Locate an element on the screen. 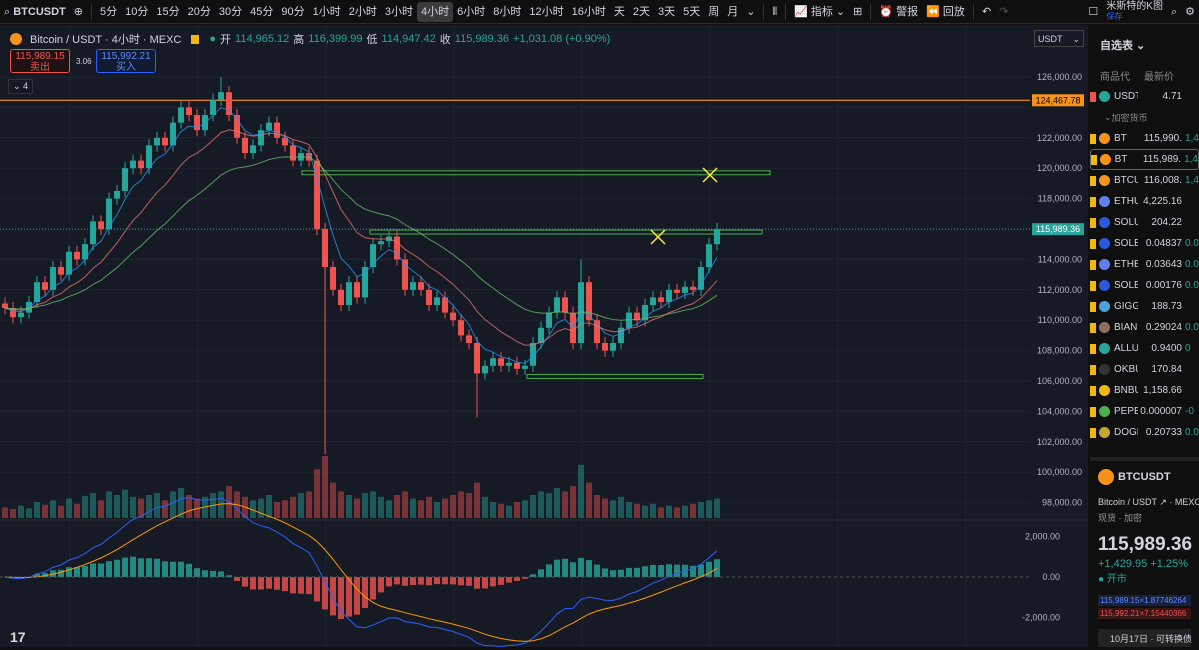  interval-18: 5天 is located at coordinates (691, 12).